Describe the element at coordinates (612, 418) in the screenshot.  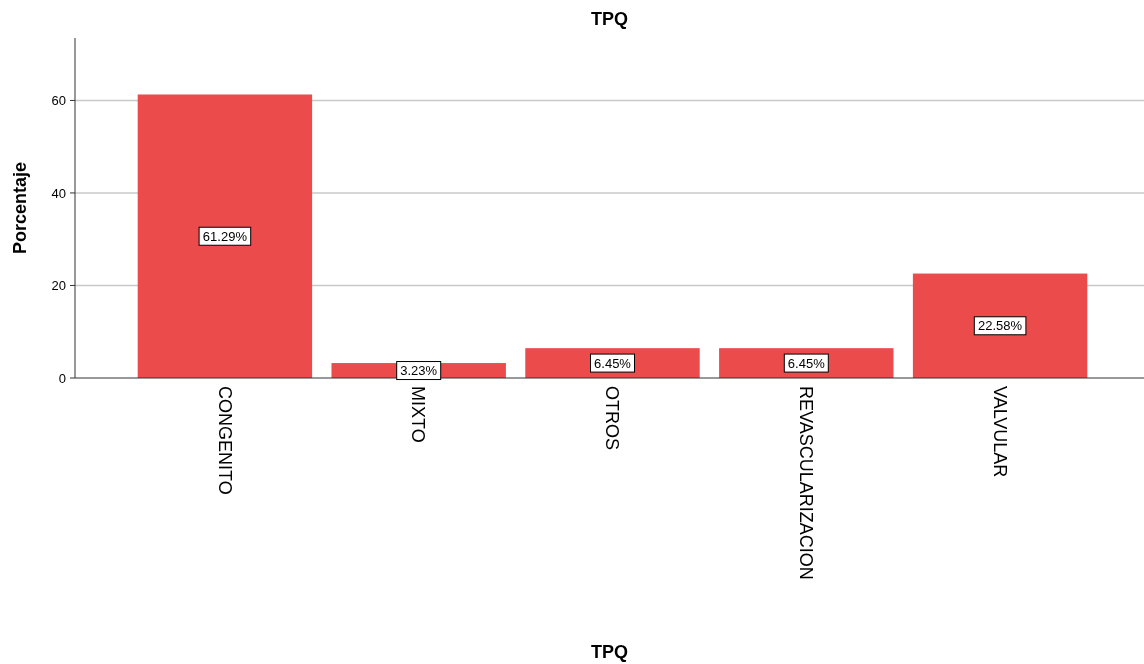
I see `x-tick-label: OTROS` at that location.